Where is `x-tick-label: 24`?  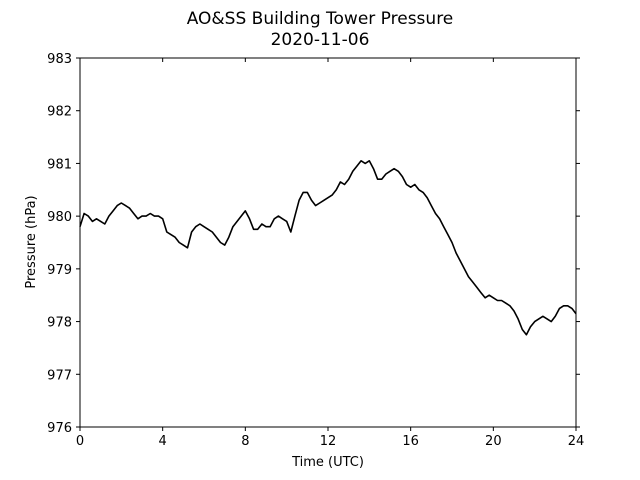 x-tick-label: 24 is located at coordinates (576, 441).